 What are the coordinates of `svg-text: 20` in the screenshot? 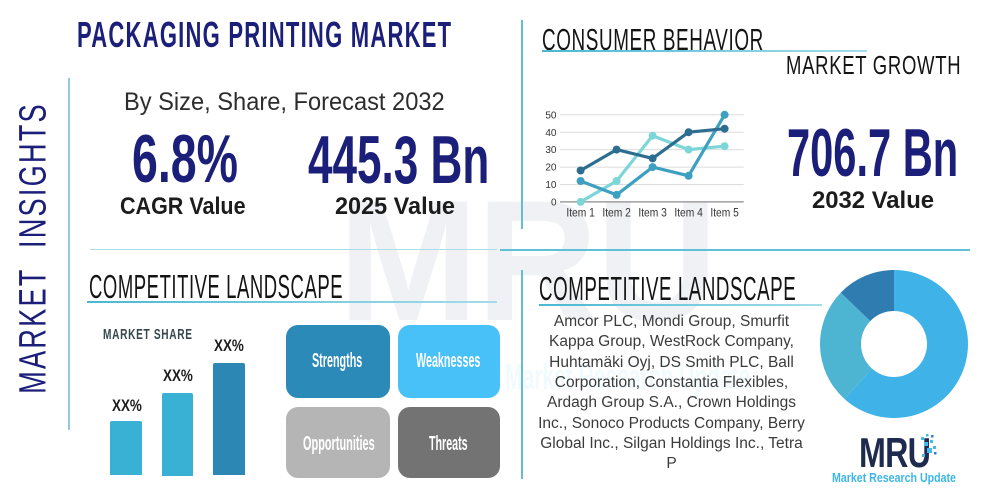 It's located at (551, 168).